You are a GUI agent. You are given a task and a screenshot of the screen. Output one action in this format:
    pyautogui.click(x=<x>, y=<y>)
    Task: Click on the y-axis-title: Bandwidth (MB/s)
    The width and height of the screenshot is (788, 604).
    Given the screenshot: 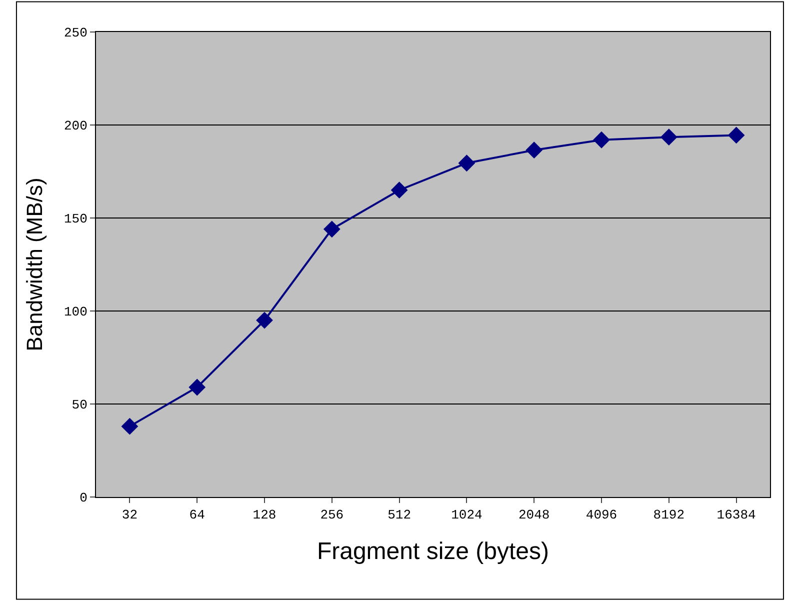 What is the action you would take?
    pyautogui.click(x=34, y=265)
    